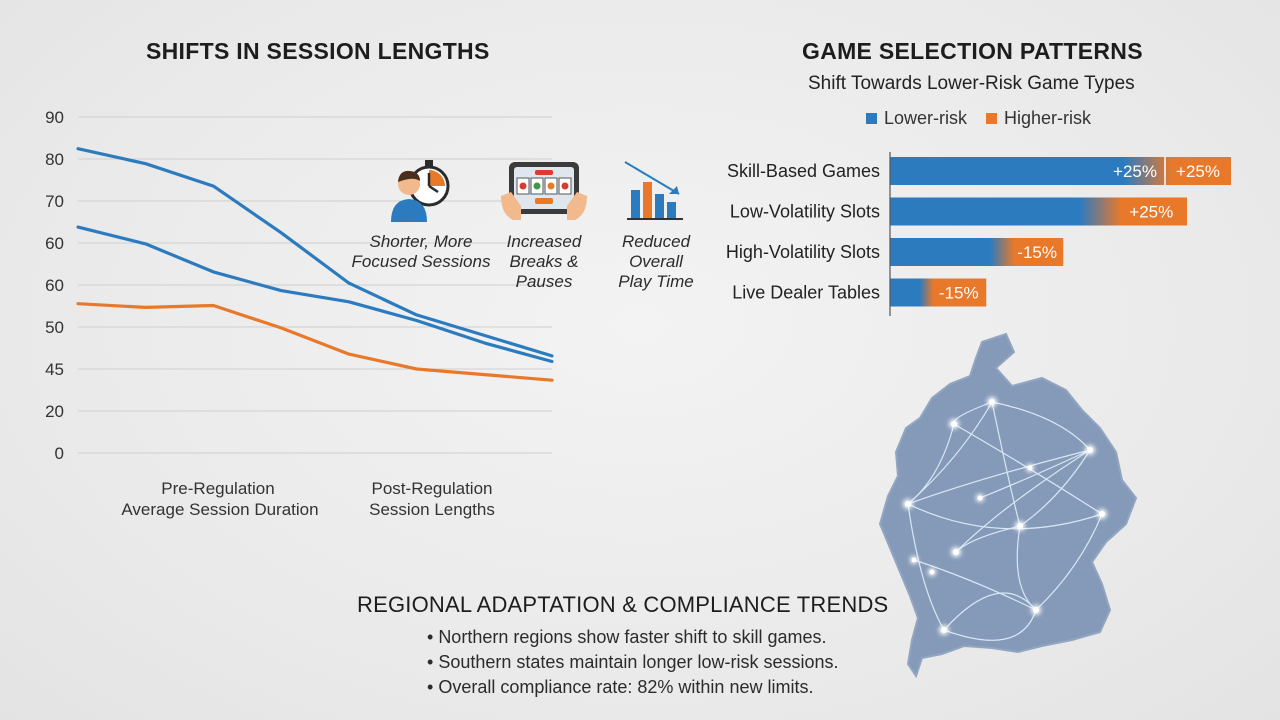 The width and height of the screenshot is (1280, 720). What do you see at coordinates (59, 453) in the screenshot?
I see `y-tick-label: 0` at bounding box center [59, 453].